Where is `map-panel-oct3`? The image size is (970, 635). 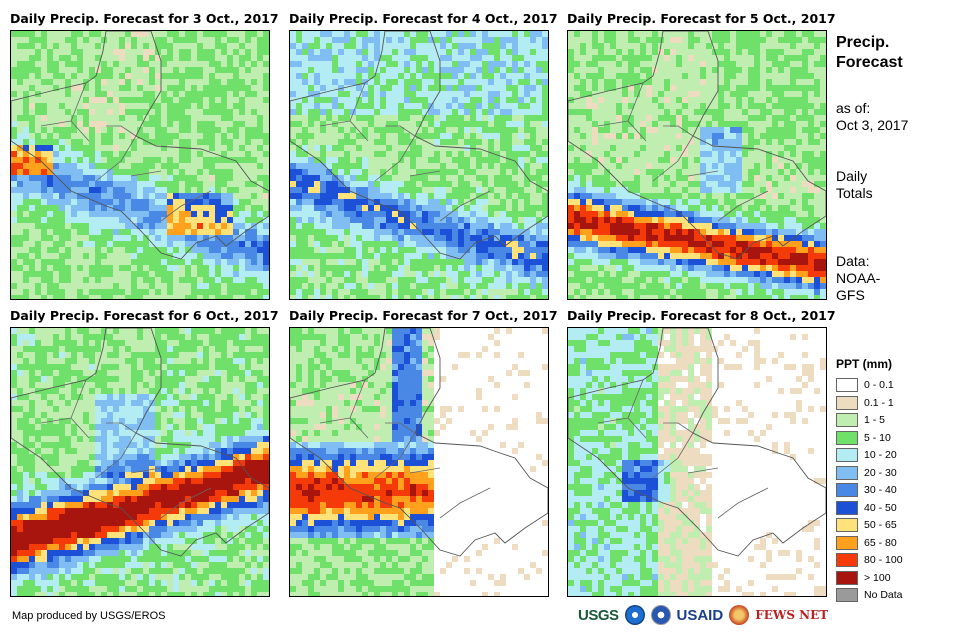 map-panel-oct3 is located at coordinates (140, 165).